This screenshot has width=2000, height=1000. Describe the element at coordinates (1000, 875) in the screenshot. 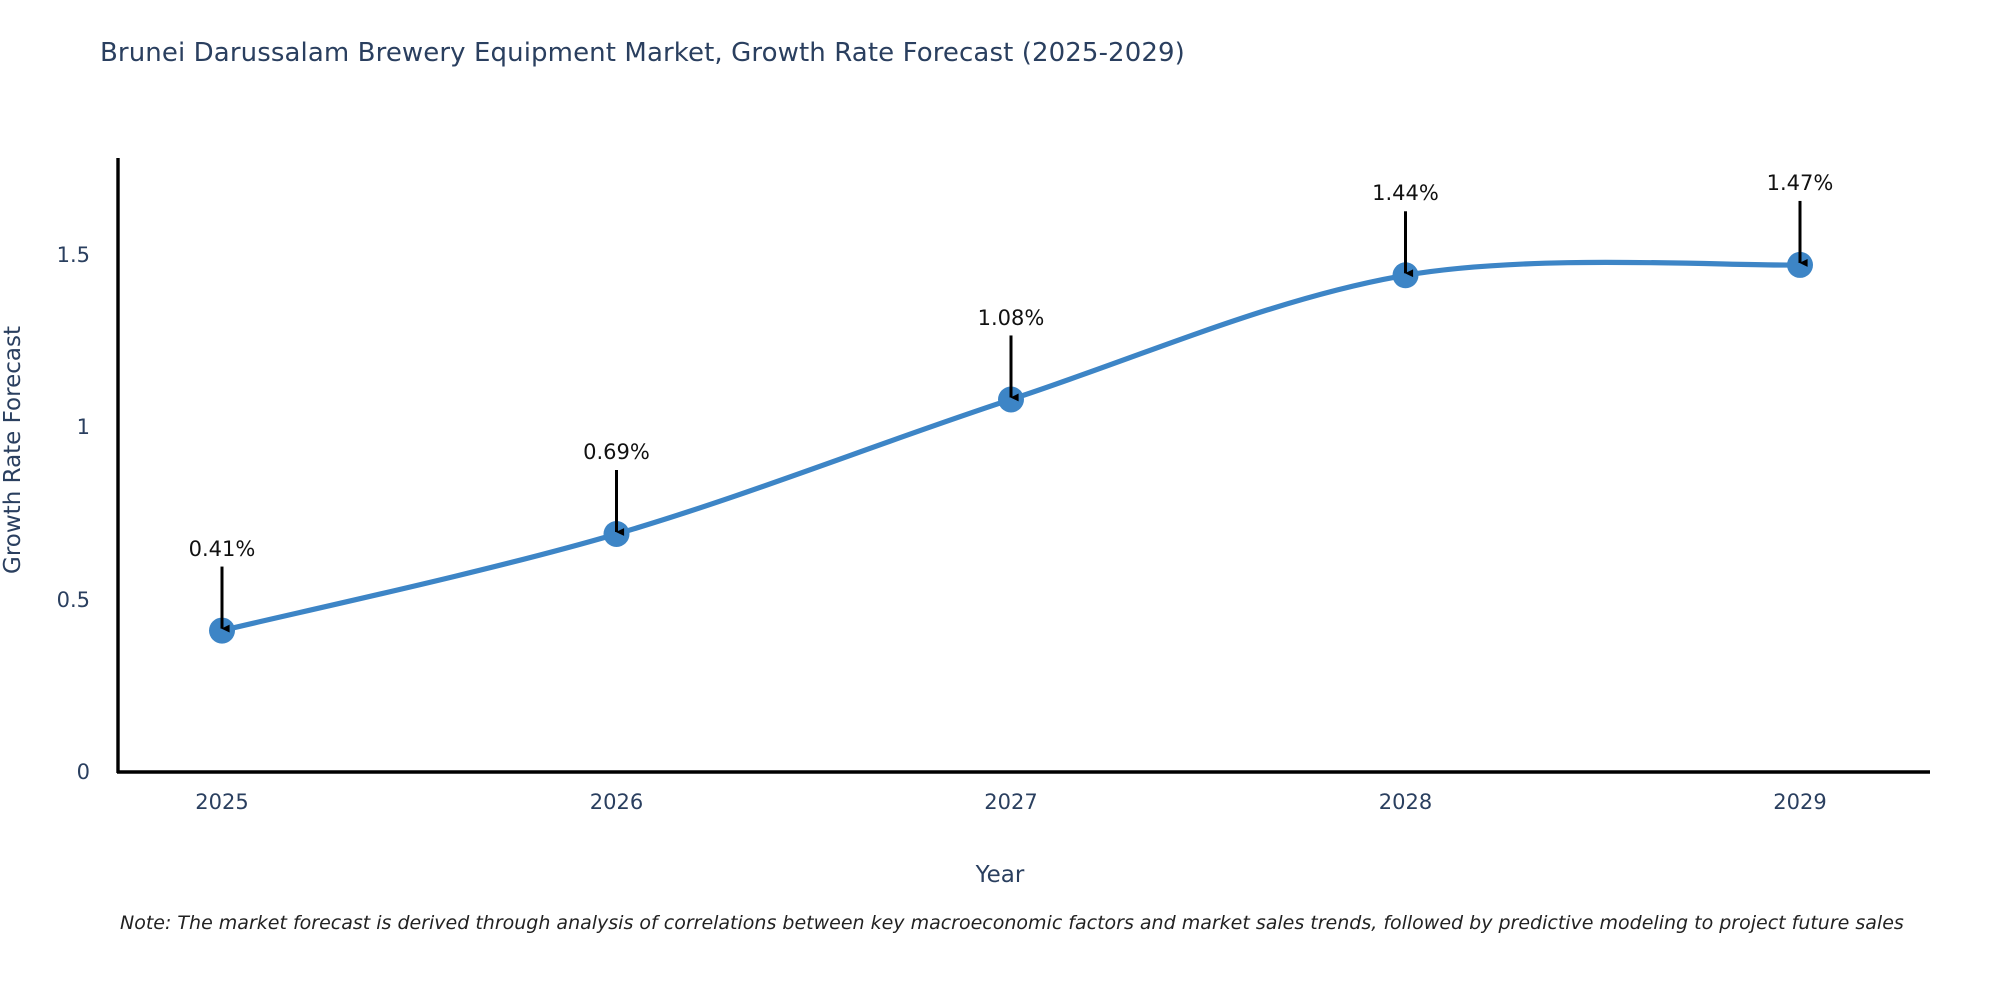

I see `x-axis-title: Year` at that location.